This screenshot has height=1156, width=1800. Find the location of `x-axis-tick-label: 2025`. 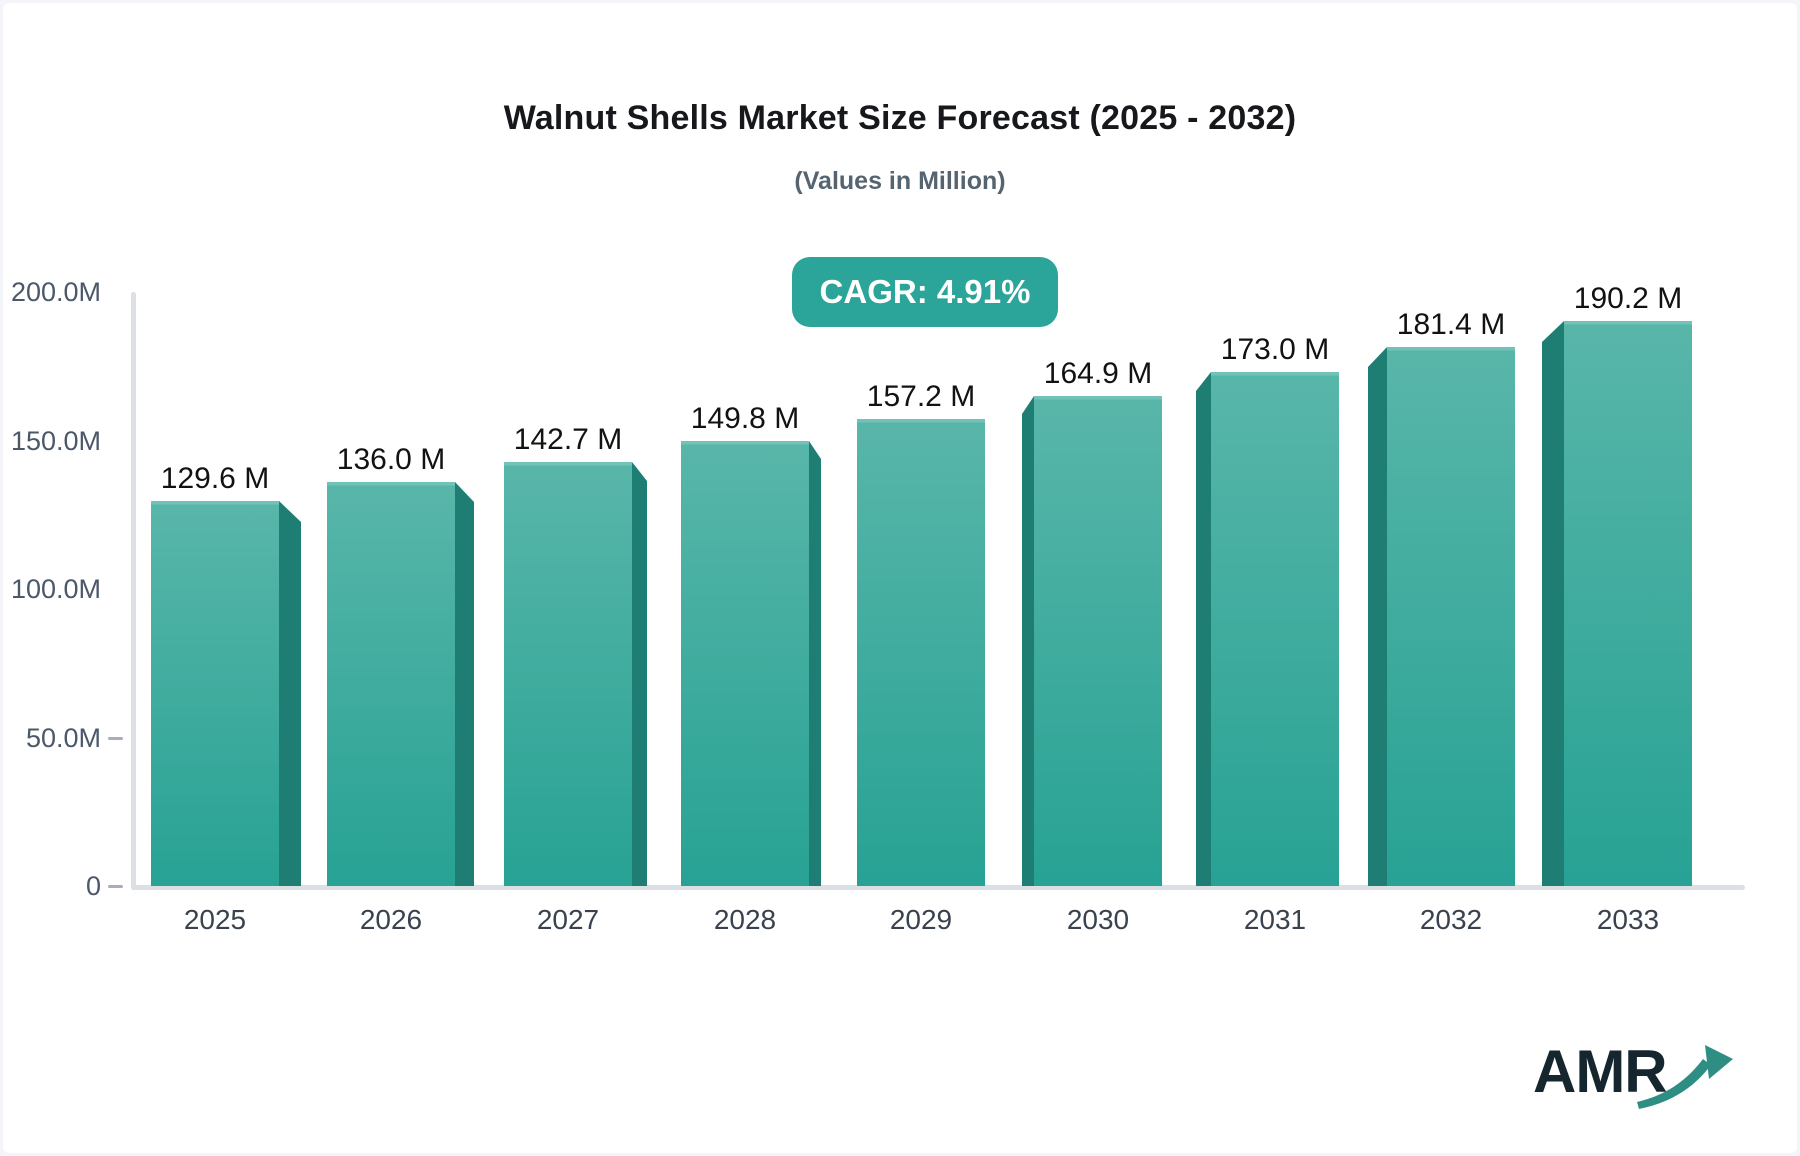

x-axis-tick-label: 2025 is located at coordinates (215, 919).